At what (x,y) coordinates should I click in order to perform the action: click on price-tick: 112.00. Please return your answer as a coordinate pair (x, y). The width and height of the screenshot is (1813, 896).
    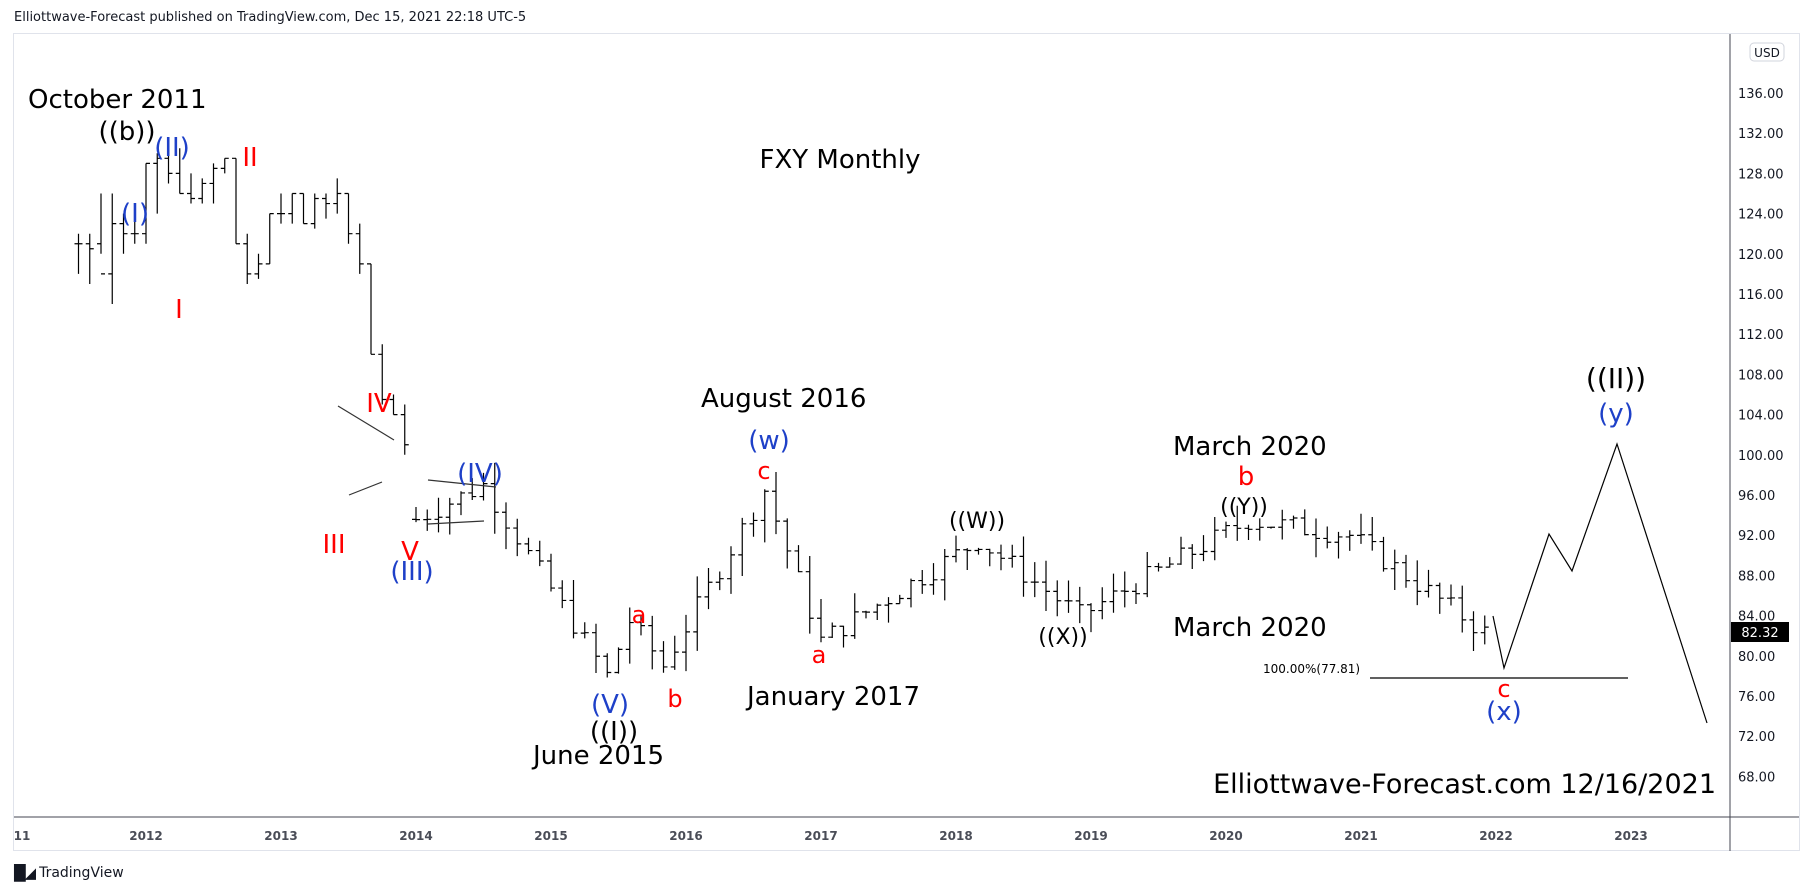
    Looking at the image, I should click on (1761, 335).